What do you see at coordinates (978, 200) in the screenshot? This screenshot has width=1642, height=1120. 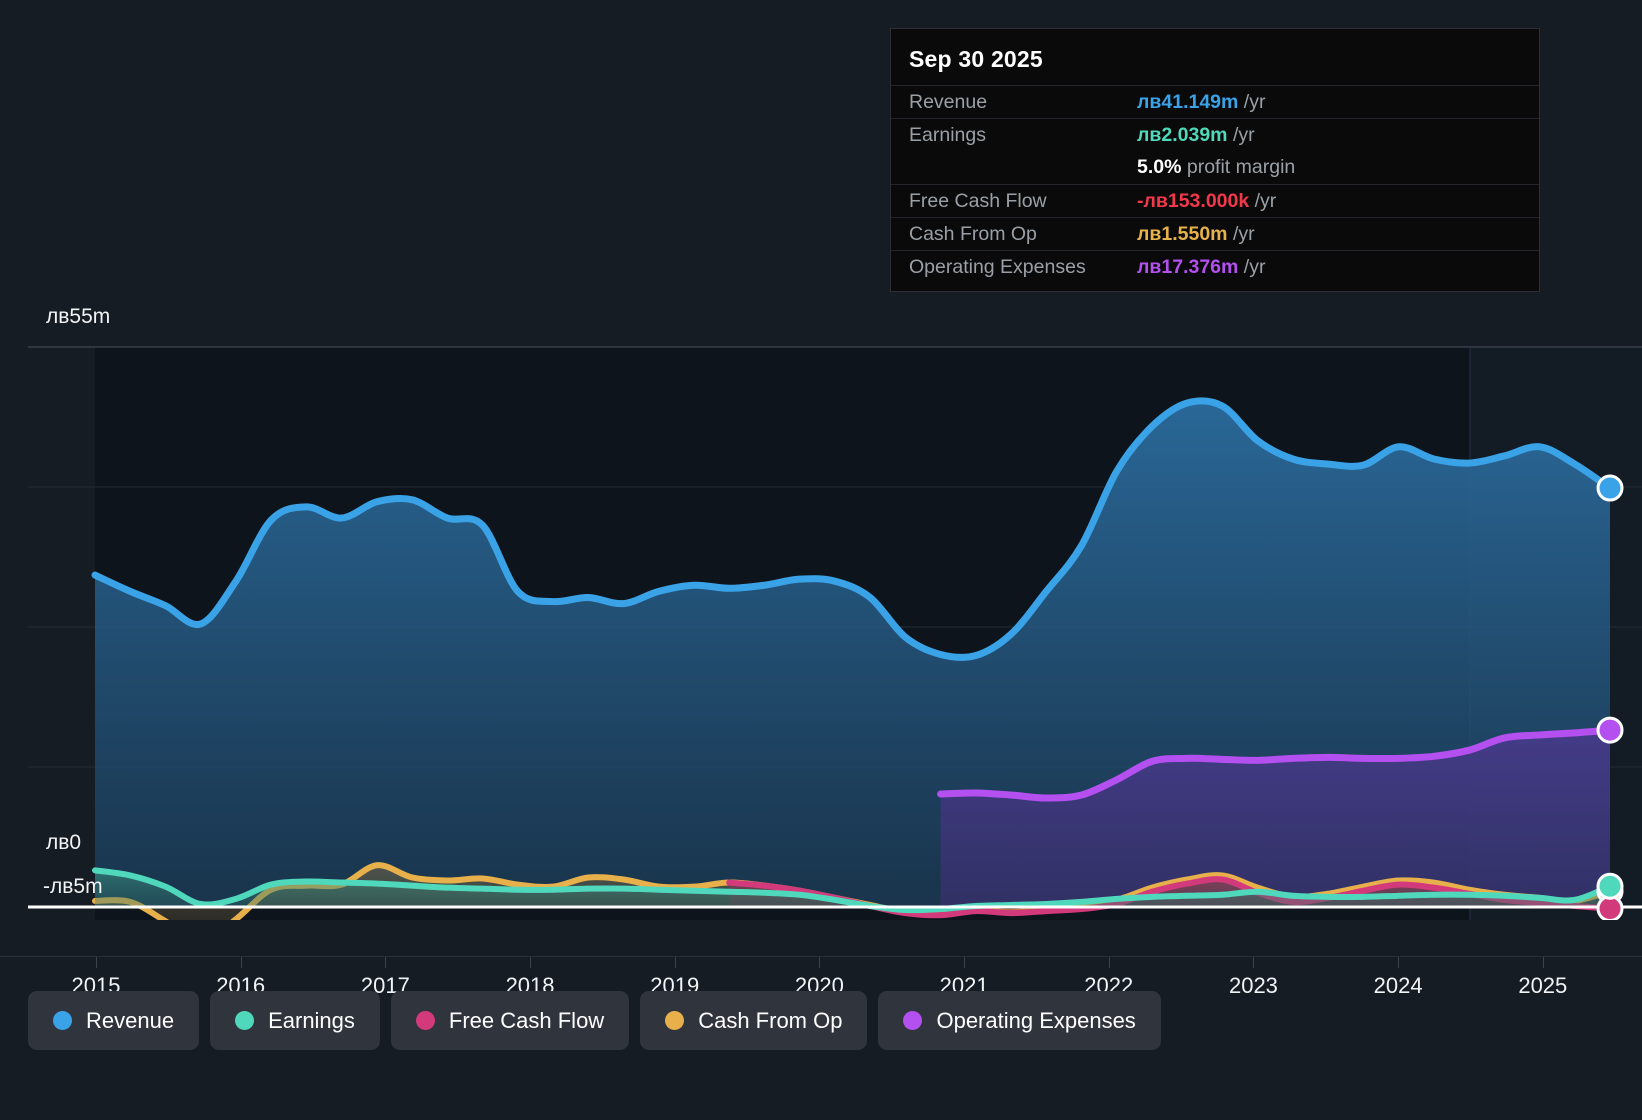 I see `summary-label-free-cash-flow: Free Cash Flow` at bounding box center [978, 200].